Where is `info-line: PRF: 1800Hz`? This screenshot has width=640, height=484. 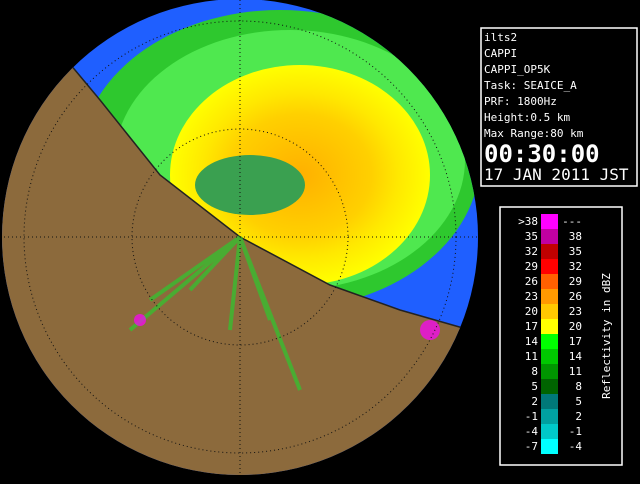
info-line: PRF: 1800Hz is located at coordinates (520, 101).